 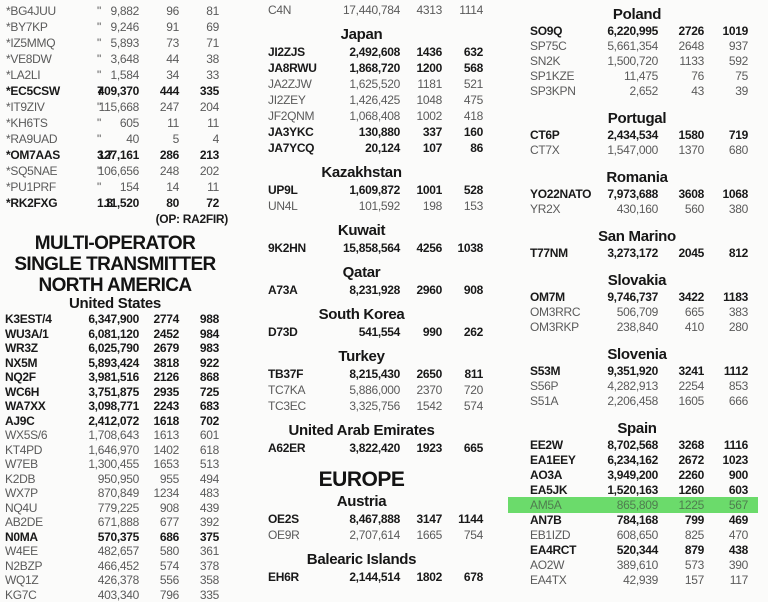 What do you see at coordinates (637, 177) in the screenshot?
I see `country-header: Romania` at bounding box center [637, 177].